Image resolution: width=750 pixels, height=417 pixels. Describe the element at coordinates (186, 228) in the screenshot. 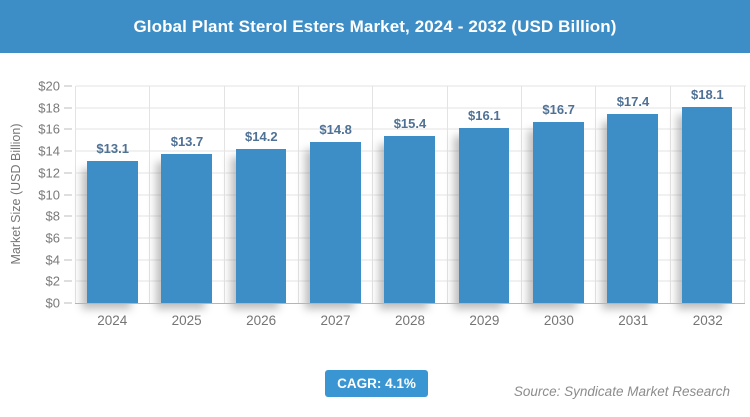

I see `bar-2025` at that location.